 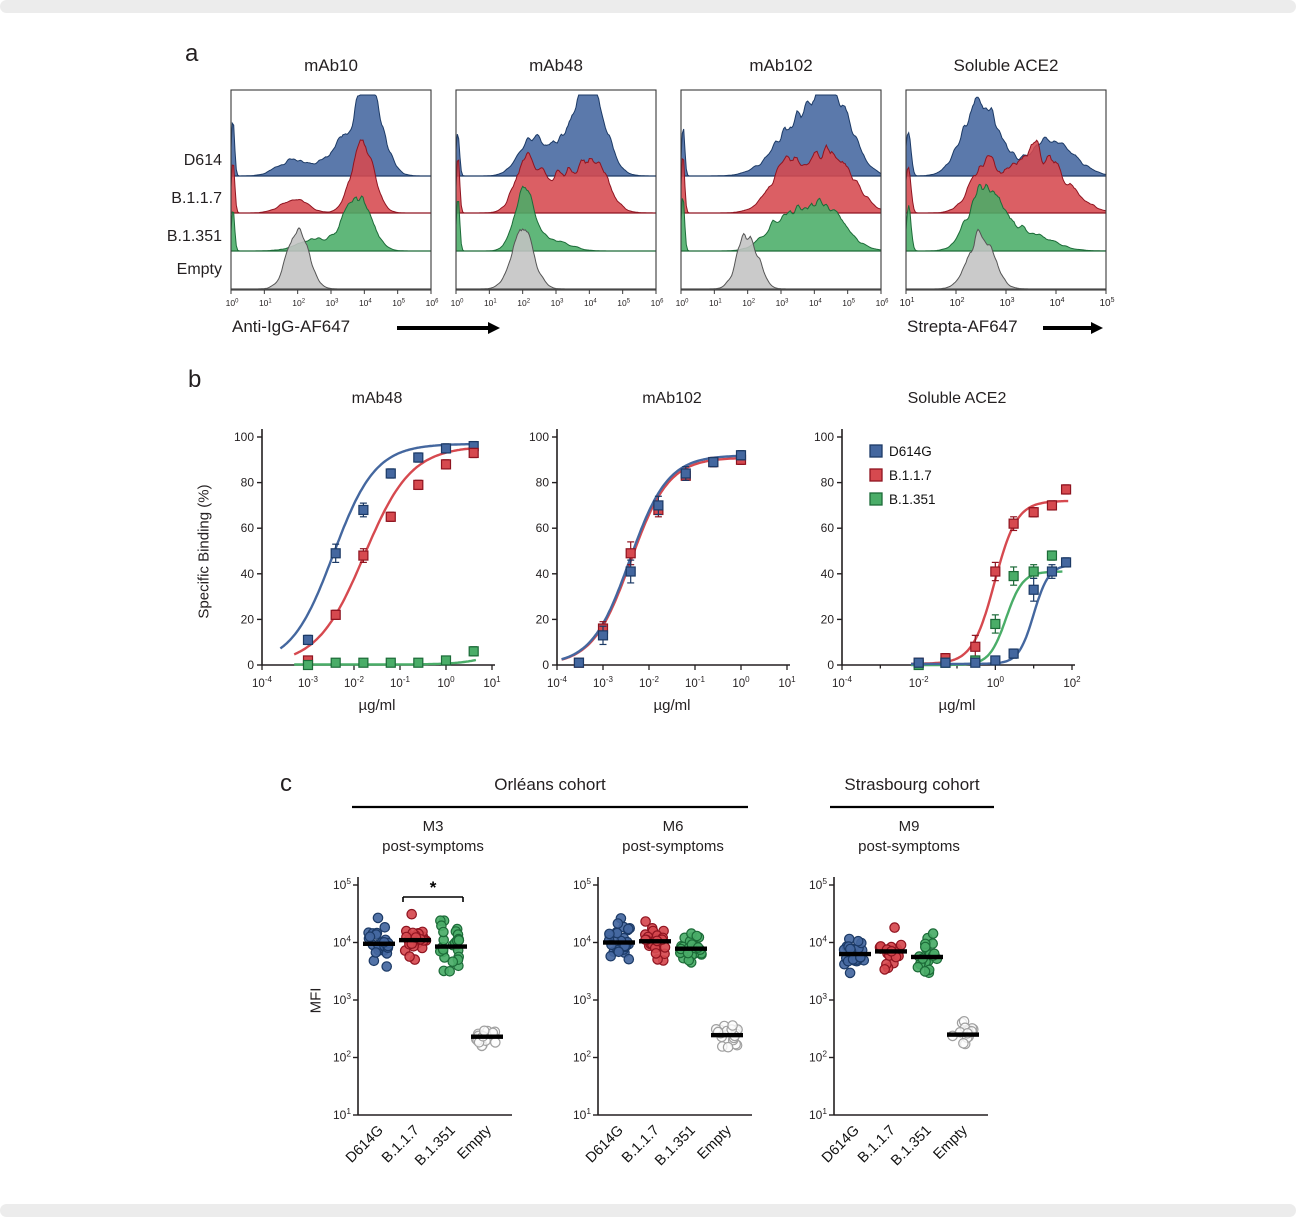 What do you see at coordinates (196, 198) in the screenshot?
I see `row-label-b117: B.1.1.7` at bounding box center [196, 198].